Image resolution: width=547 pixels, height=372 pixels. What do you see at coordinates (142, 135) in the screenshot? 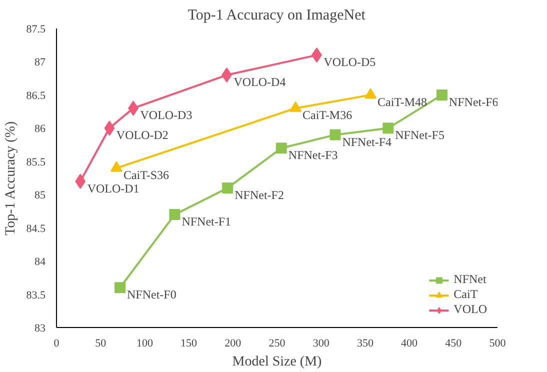
I see `annotation: VOLO-D2` at bounding box center [142, 135].